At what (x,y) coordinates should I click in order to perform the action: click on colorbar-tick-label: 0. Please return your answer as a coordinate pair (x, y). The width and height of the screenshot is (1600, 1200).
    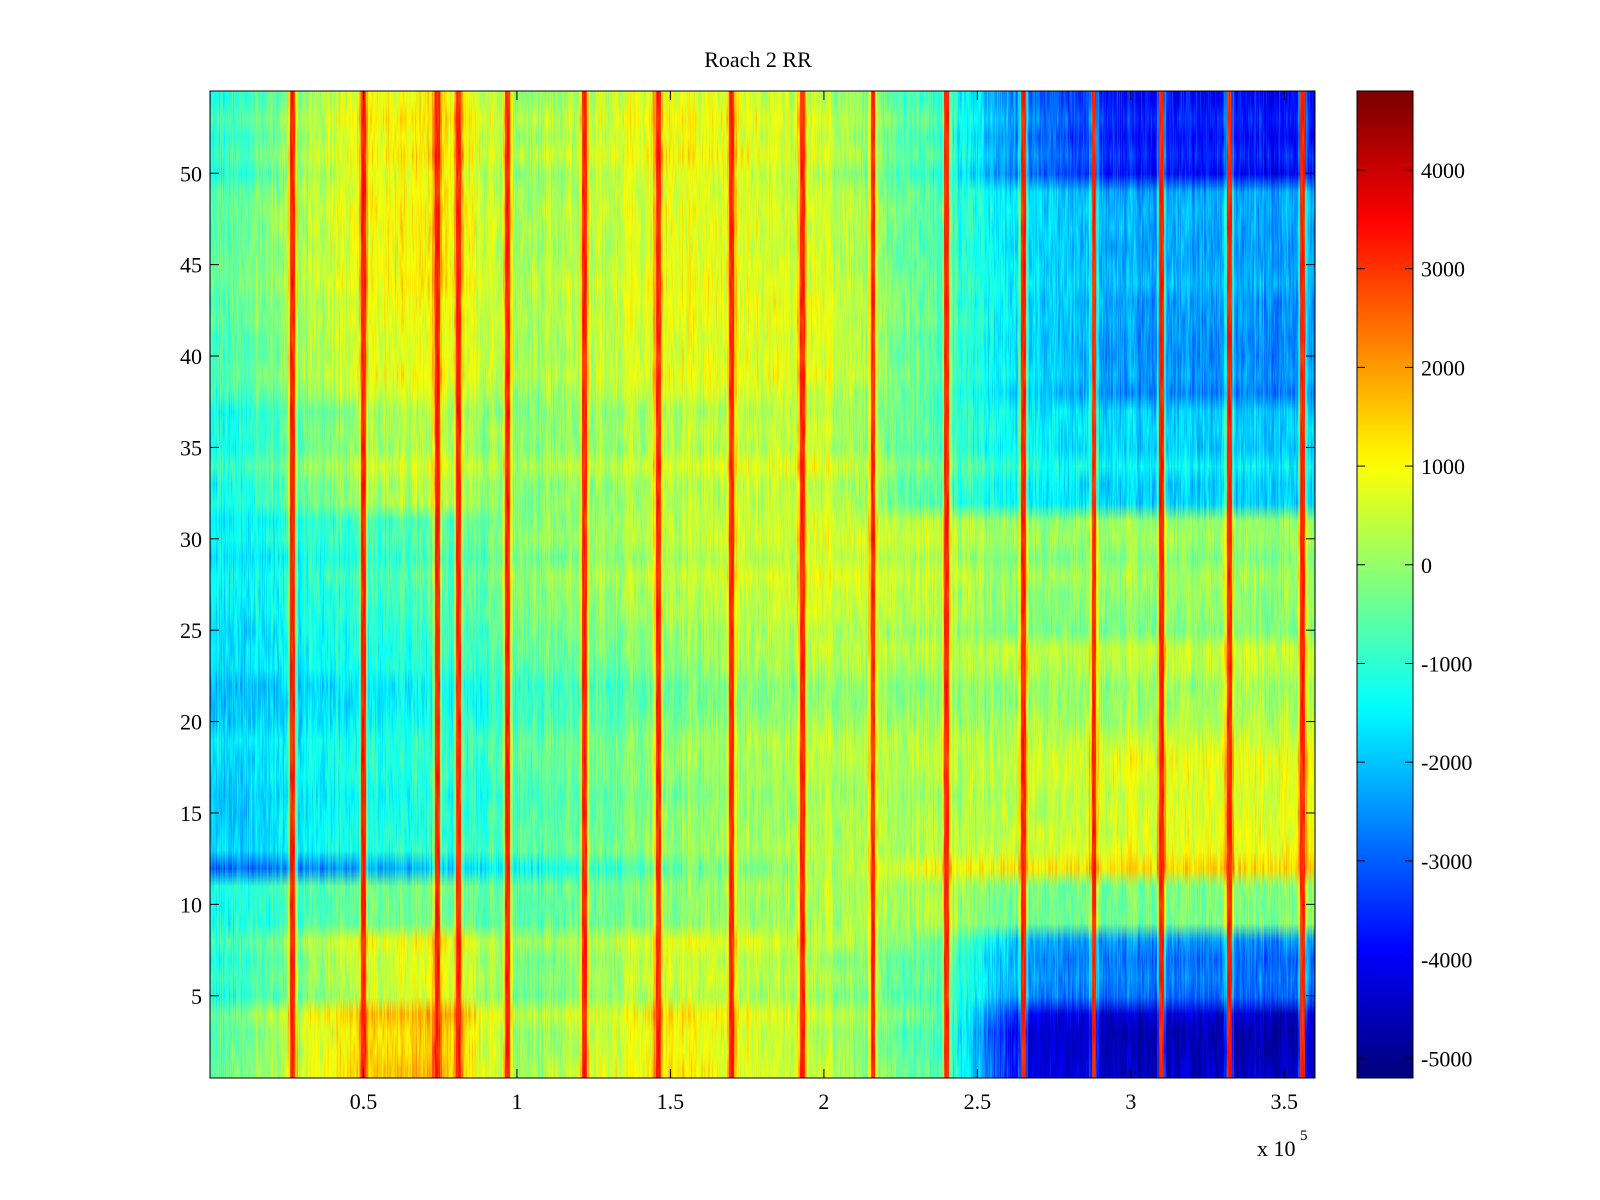
    Looking at the image, I should click on (1426, 565).